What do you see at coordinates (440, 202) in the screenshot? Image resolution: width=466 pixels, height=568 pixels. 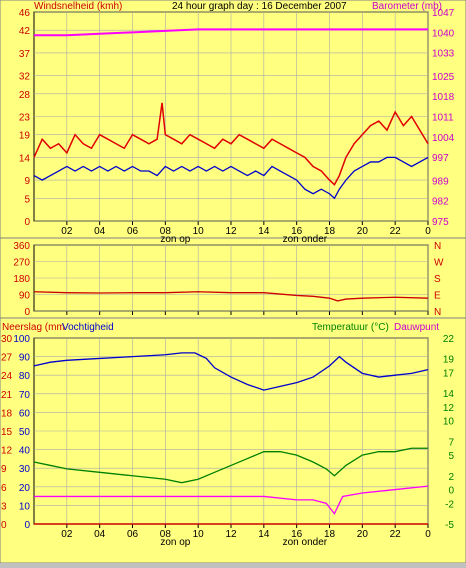 I see `barometer-axis-label: 982` at bounding box center [440, 202].